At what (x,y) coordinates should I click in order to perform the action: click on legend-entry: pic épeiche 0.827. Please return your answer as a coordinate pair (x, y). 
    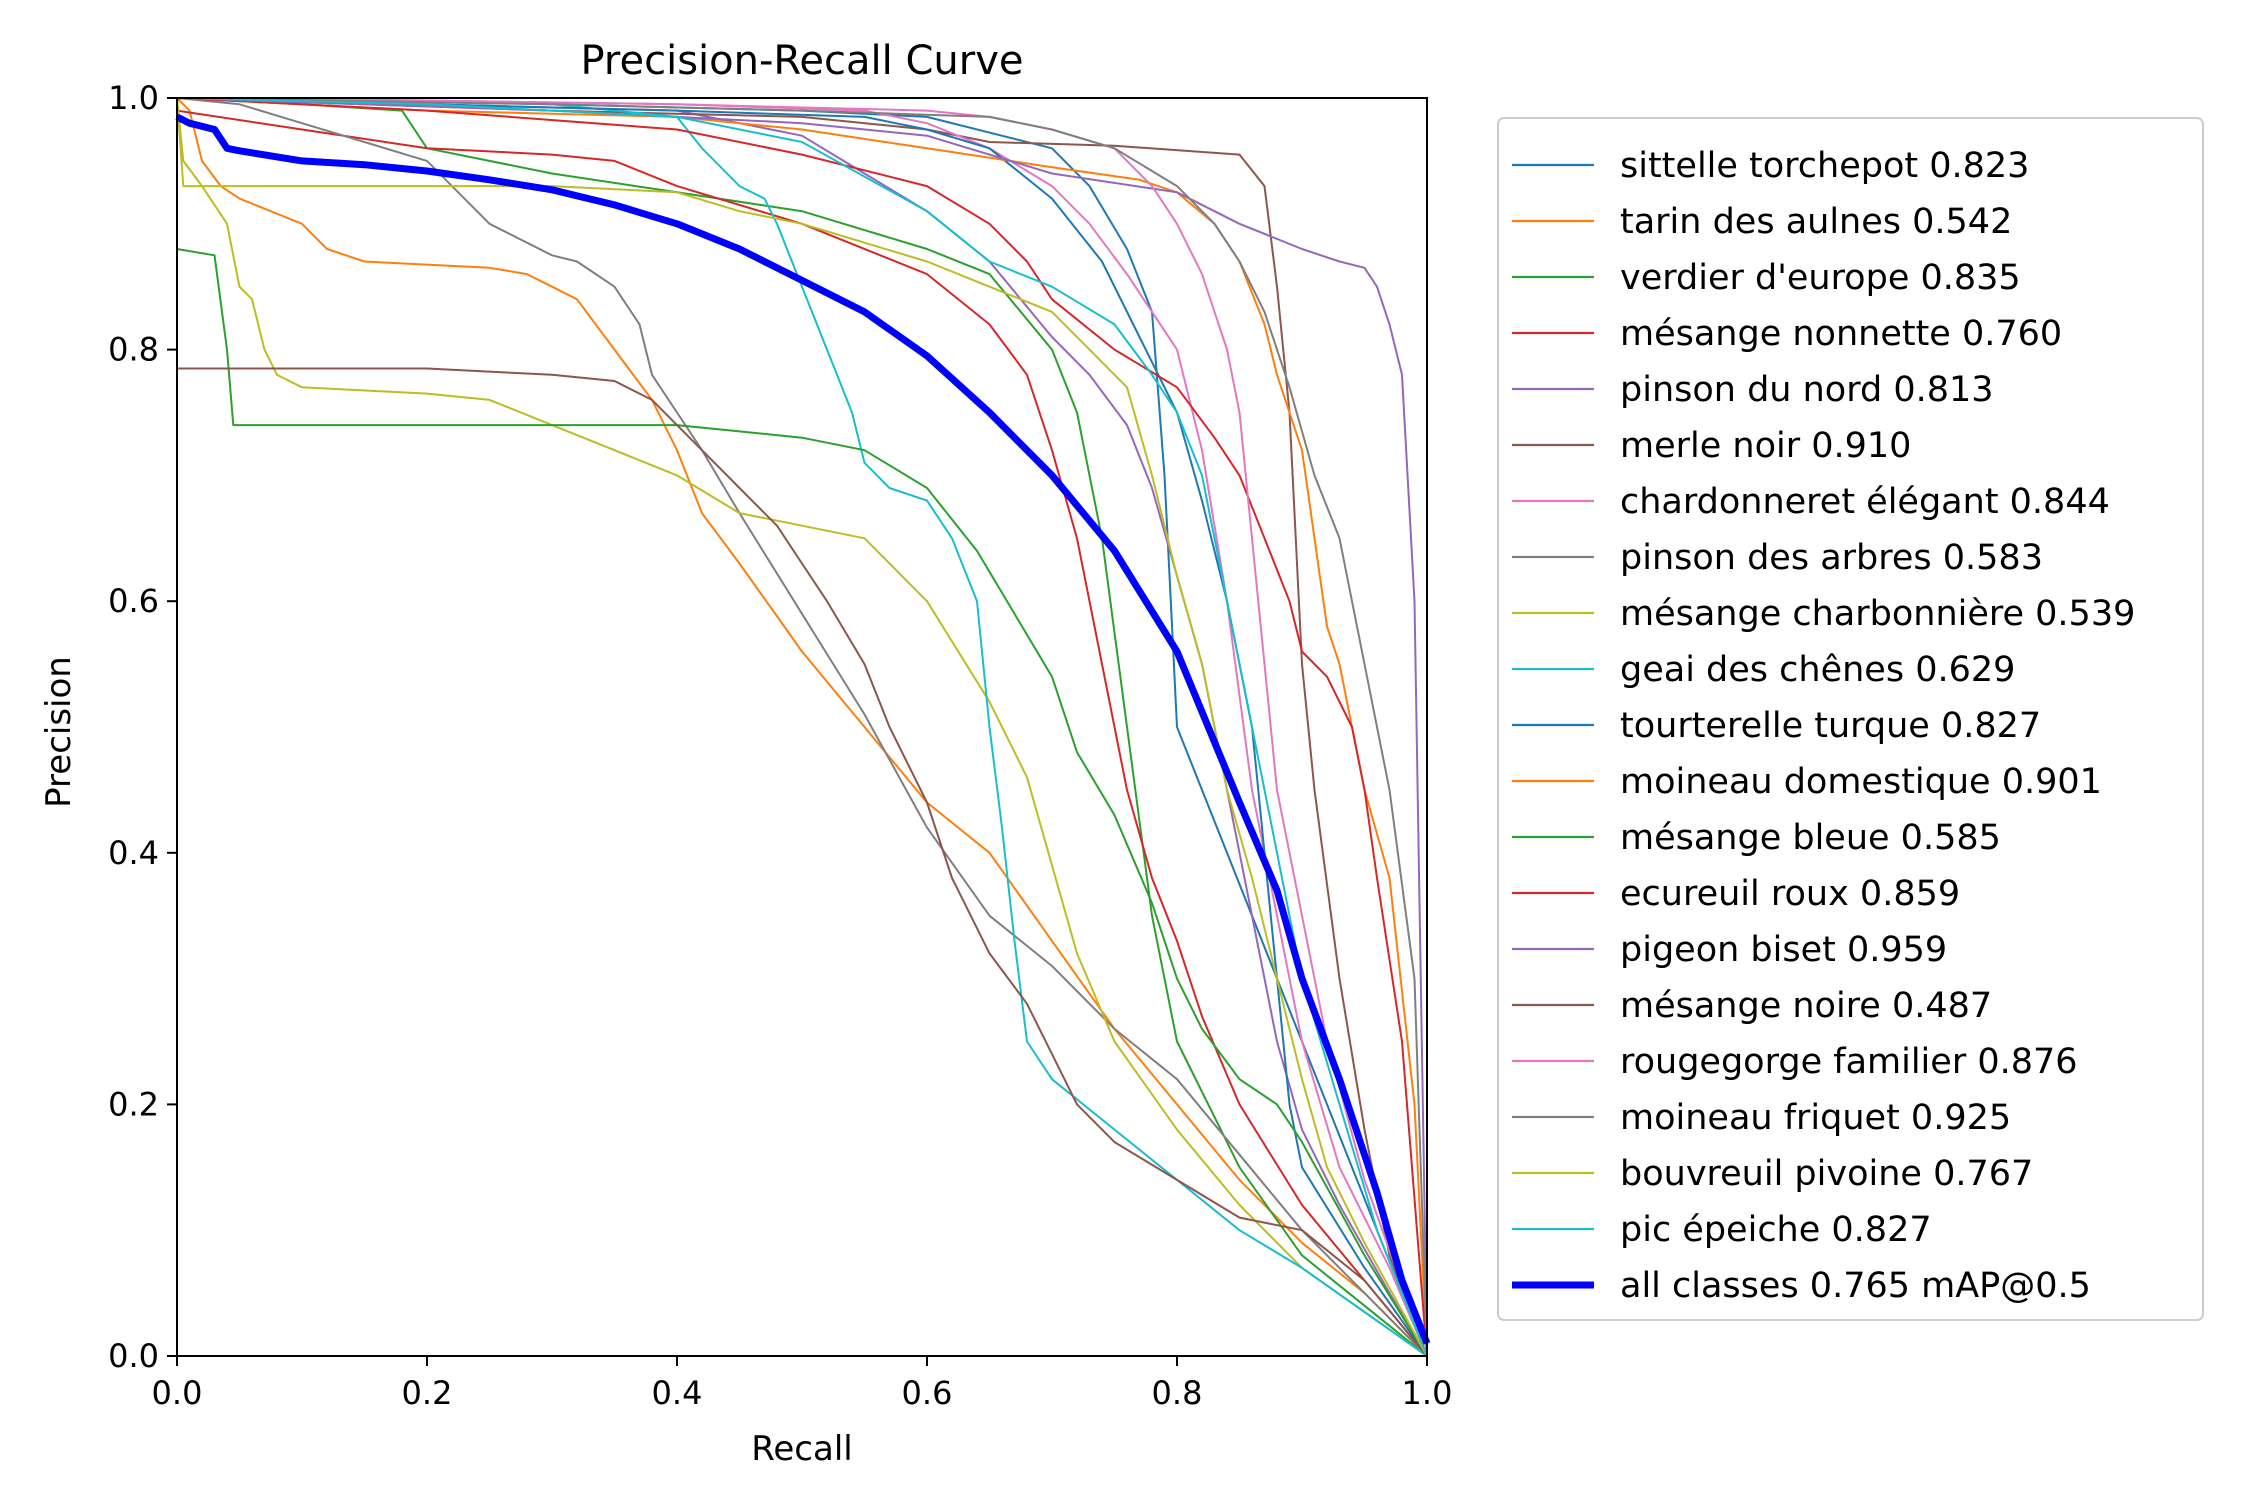
    Looking at the image, I should click on (1776, 1230).